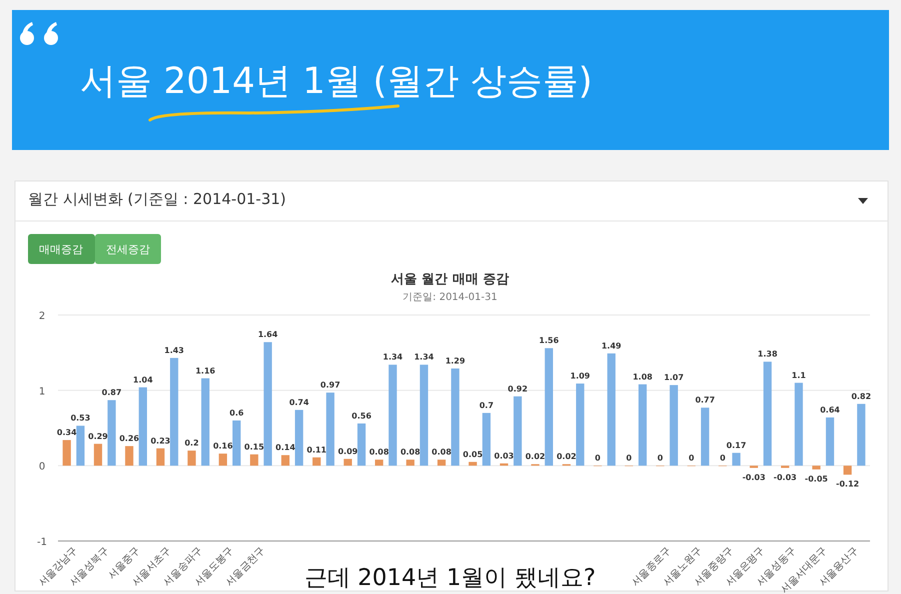 The width and height of the screenshot is (901, 594). I want to click on data-label: 0.64, so click(830, 409).